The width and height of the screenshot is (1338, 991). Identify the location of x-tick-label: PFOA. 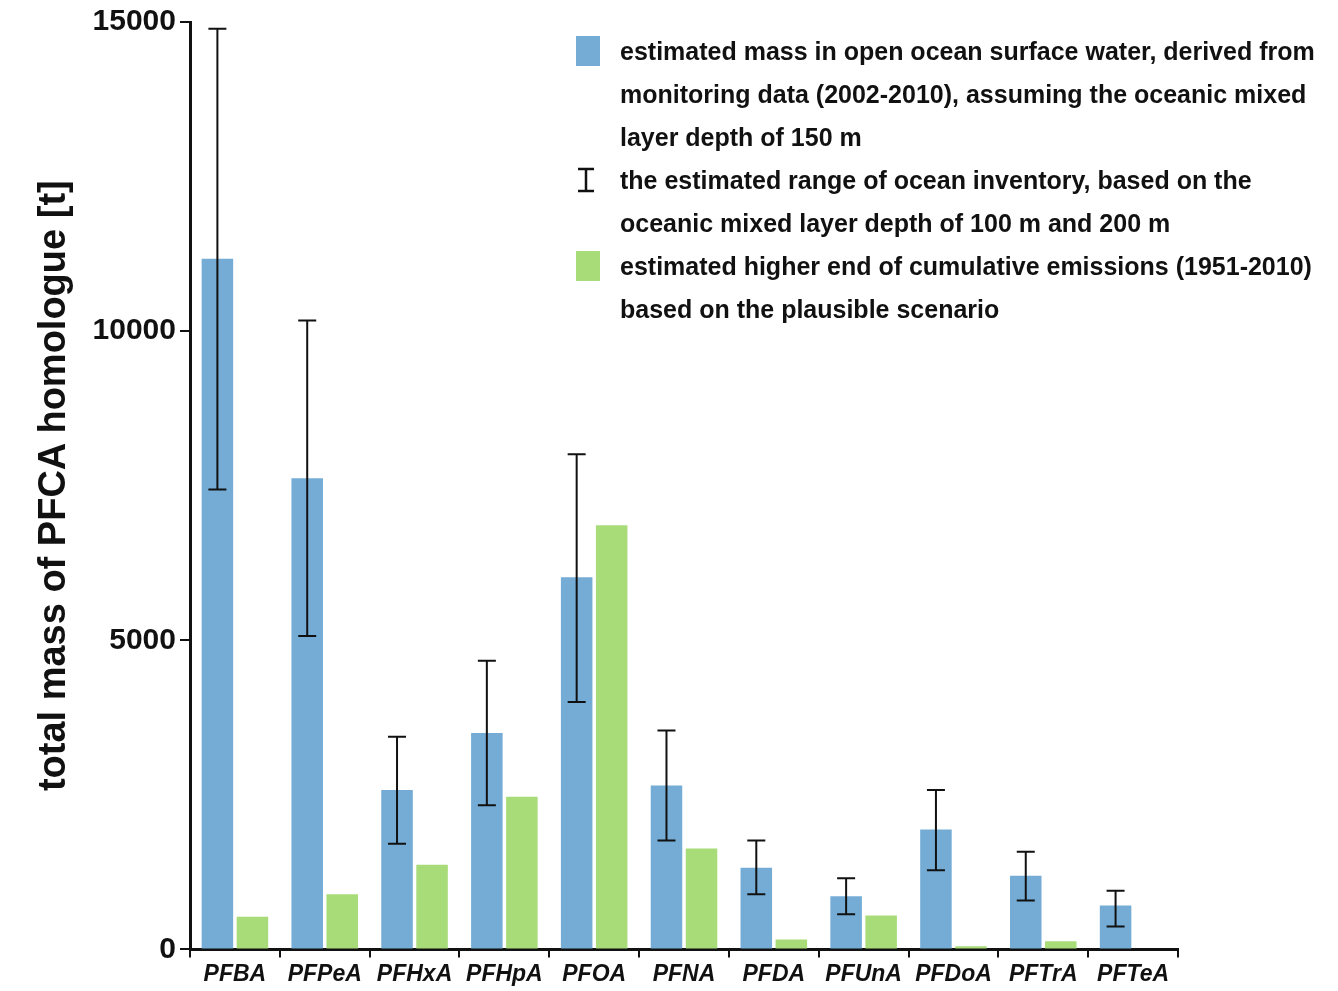
(594, 972).